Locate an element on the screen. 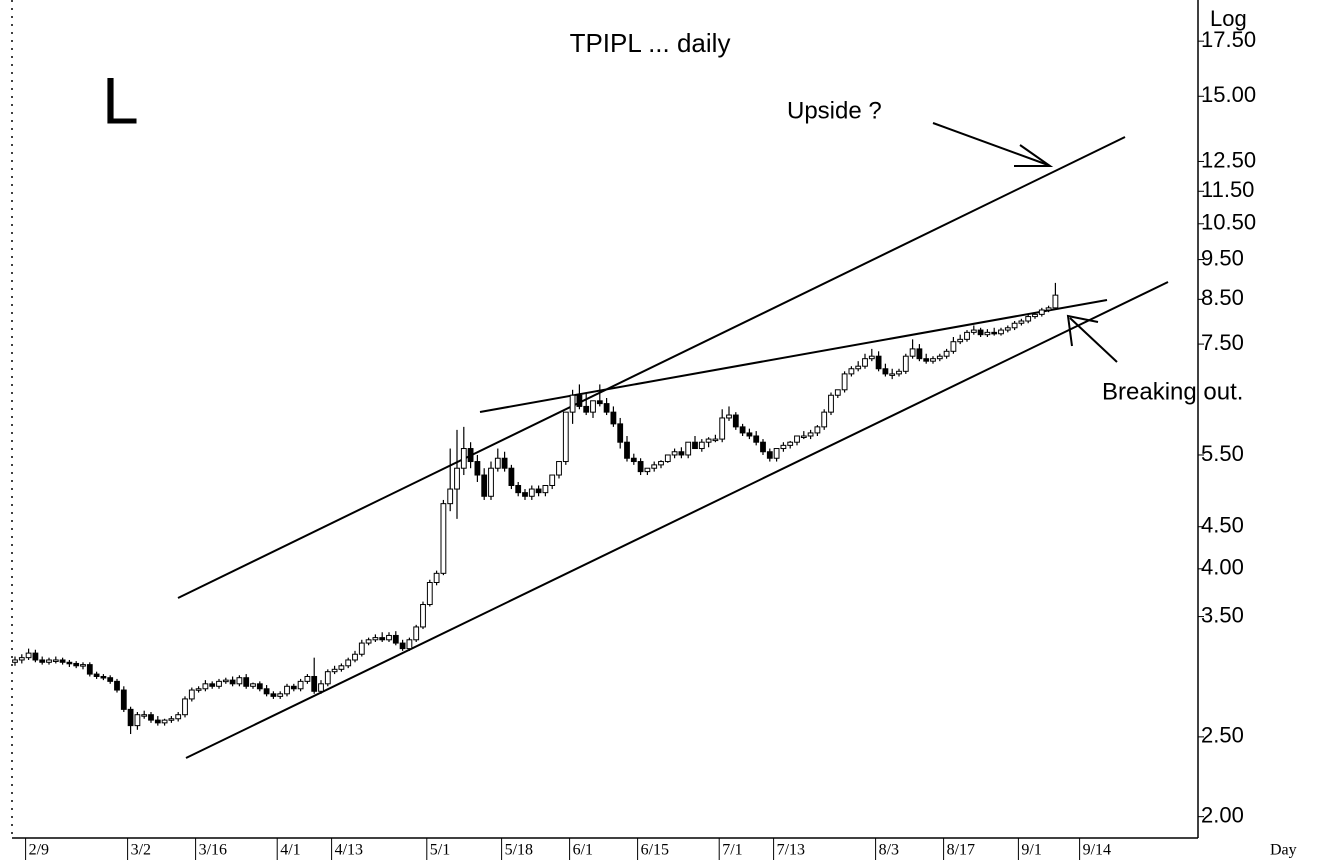 Image resolution: width=1322 pixels, height=864 pixels. x-tick-label: 5/18 is located at coordinates (519, 850).